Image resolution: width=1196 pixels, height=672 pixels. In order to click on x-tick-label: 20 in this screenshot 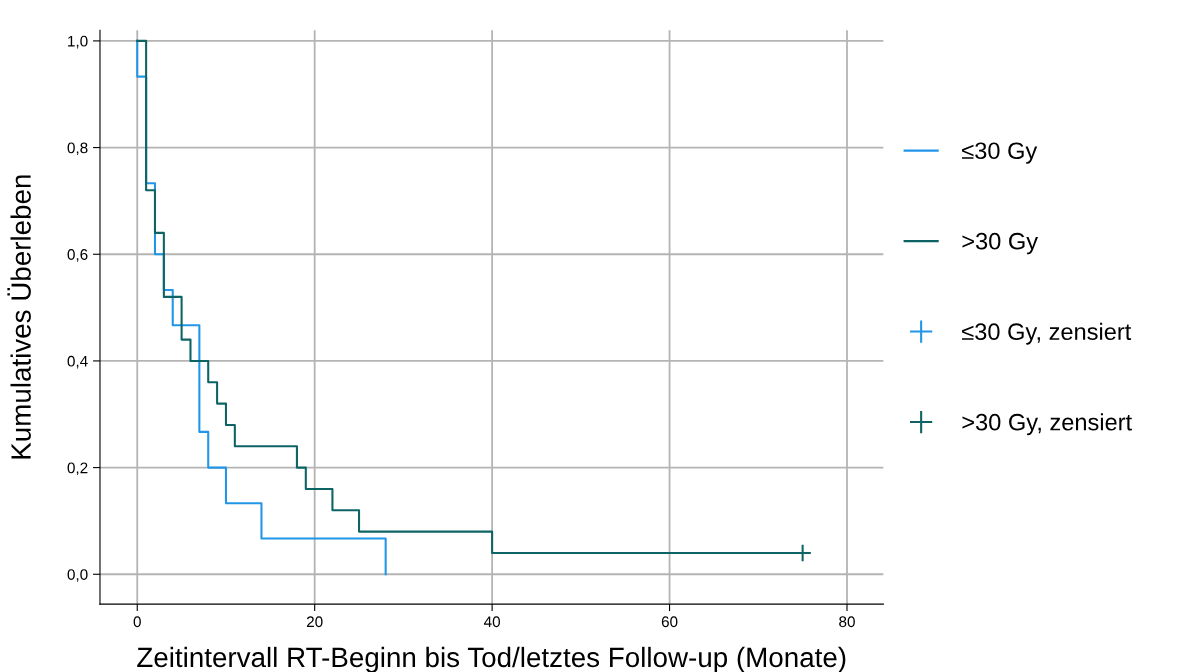, I will do `click(314, 622)`.